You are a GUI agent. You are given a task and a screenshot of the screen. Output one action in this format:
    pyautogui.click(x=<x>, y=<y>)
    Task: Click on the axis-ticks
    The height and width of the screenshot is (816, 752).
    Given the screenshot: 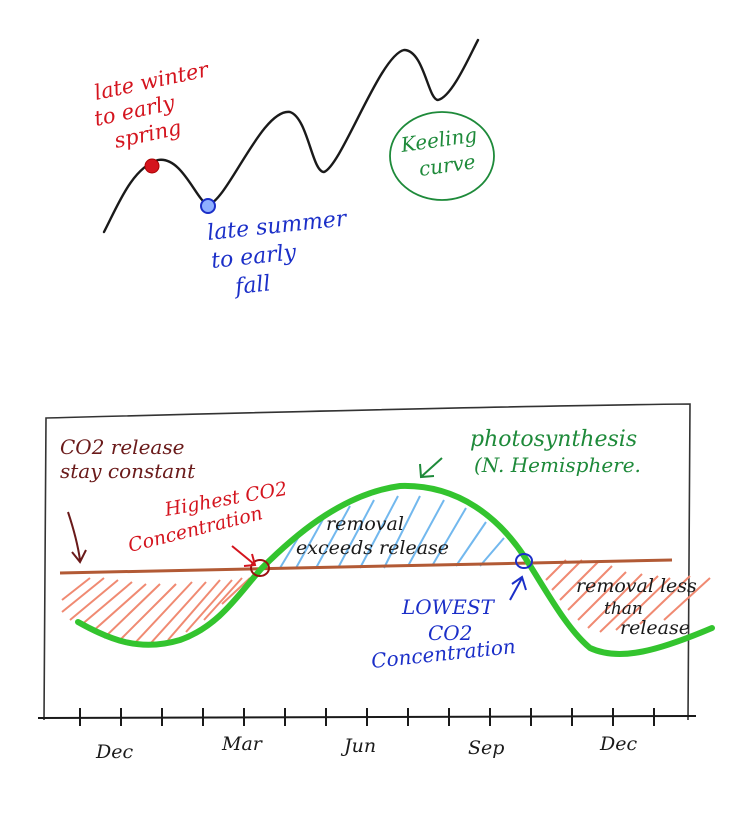 What is the action you would take?
    pyautogui.click(x=367, y=717)
    